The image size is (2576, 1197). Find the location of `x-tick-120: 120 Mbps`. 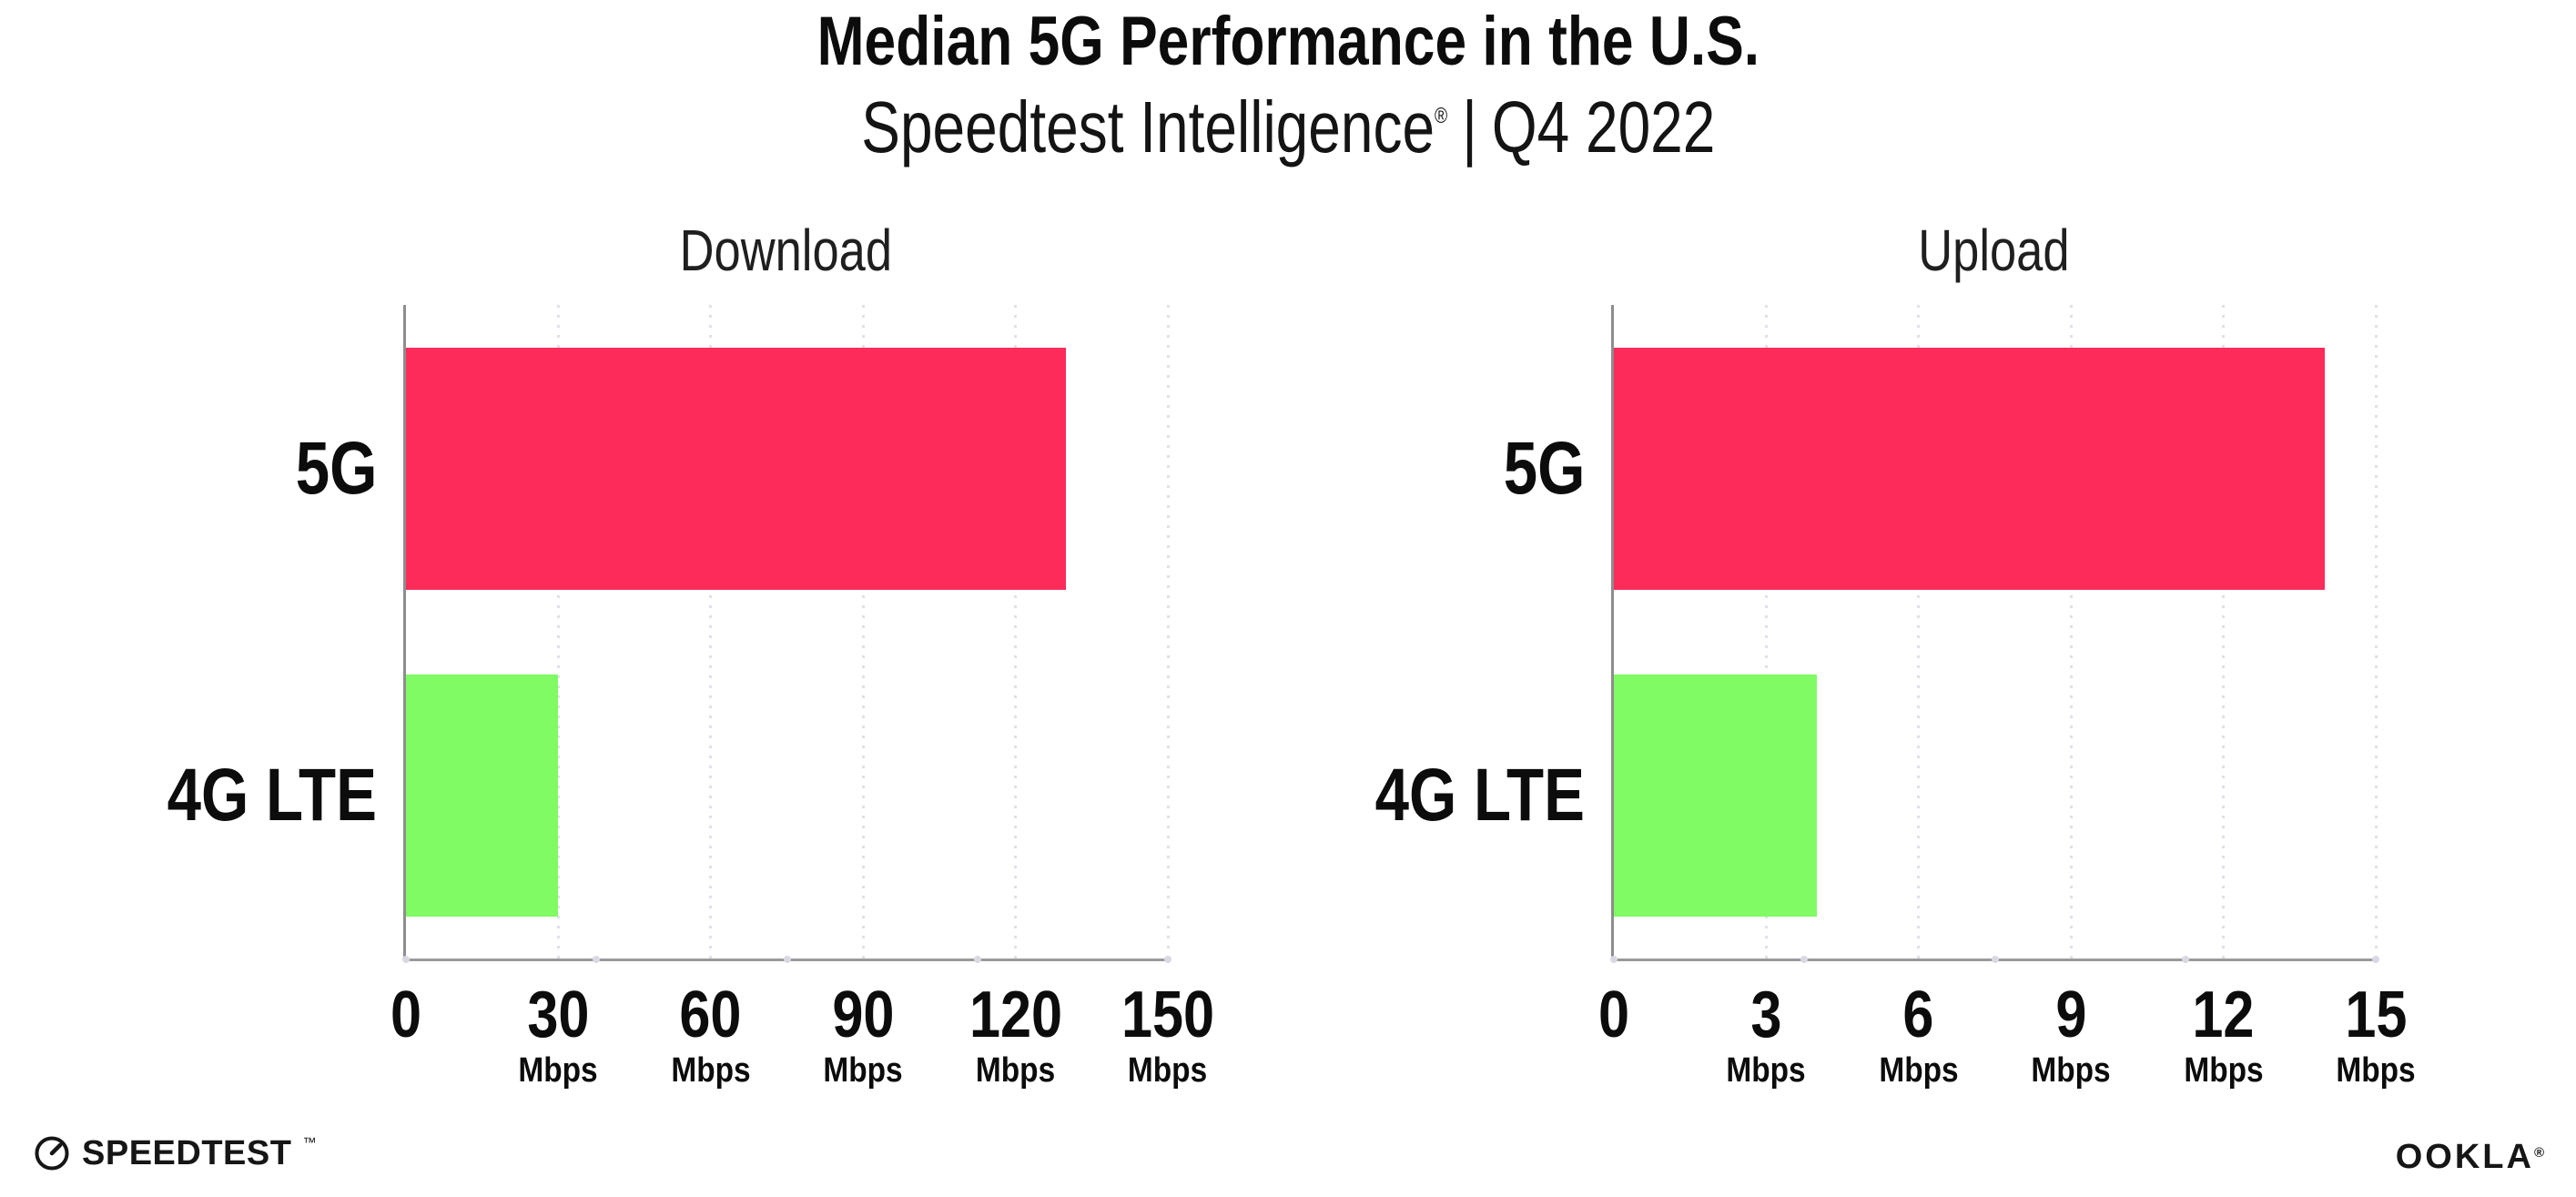

x-tick-120: 120 Mbps is located at coordinates (1015, 1035).